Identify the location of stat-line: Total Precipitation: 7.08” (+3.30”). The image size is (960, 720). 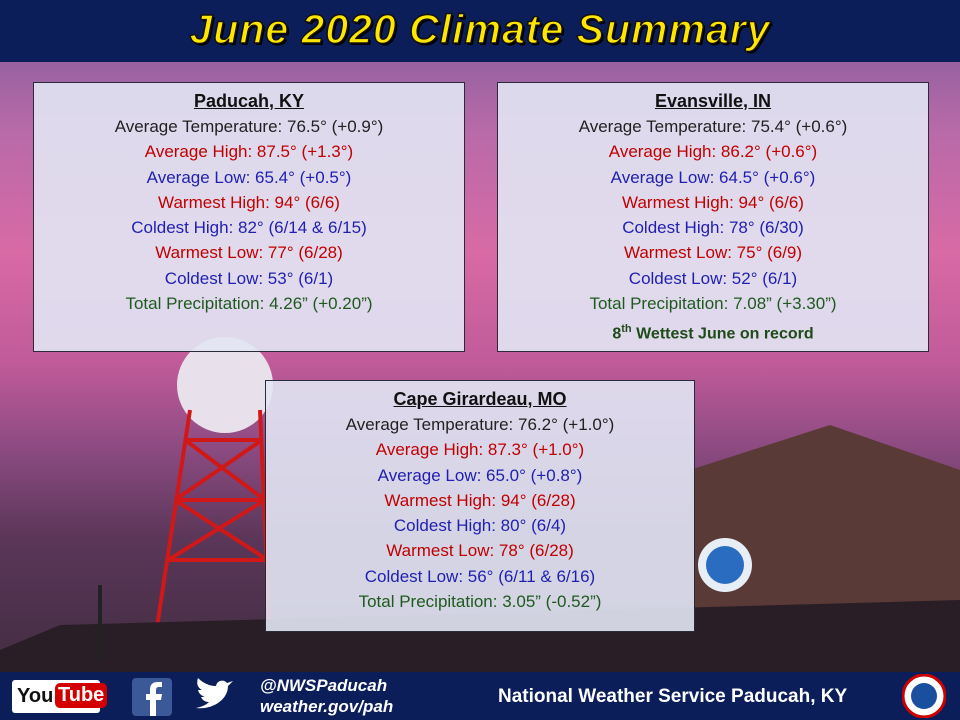
(713, 304).